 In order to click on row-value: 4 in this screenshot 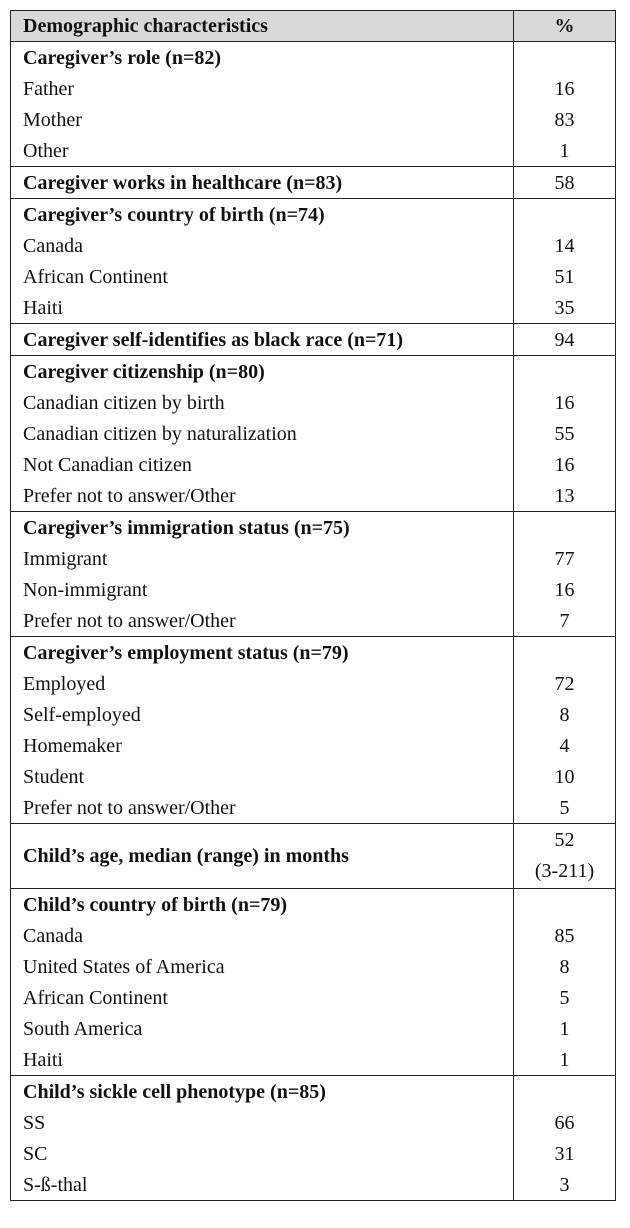, I will do `click(564, 745)`.